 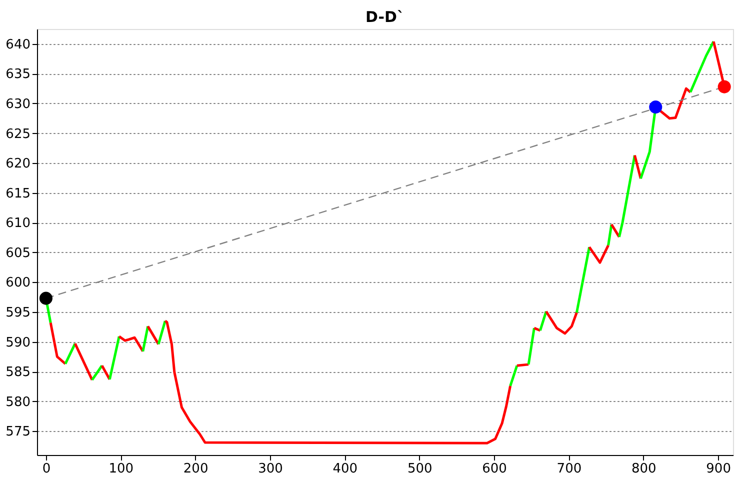 I want to click on chart-title: D-D`, so click(x=385, y=17).